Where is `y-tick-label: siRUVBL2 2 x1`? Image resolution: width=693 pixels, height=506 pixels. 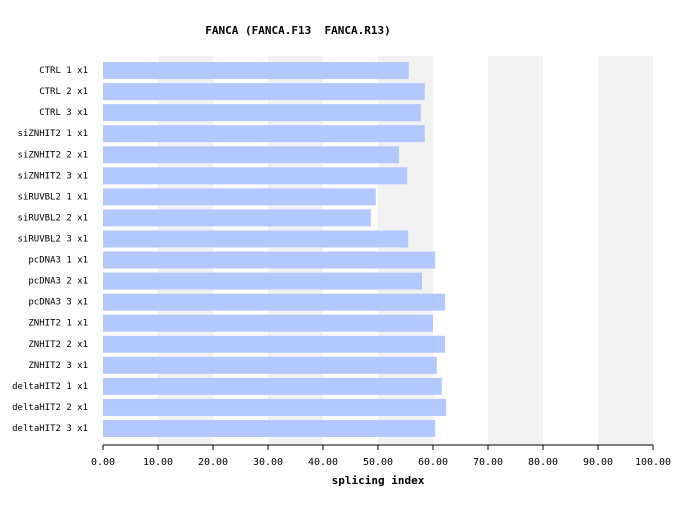 y-tick-label: siRUVBL2 2 x1 is located at coordinates (53, 218).